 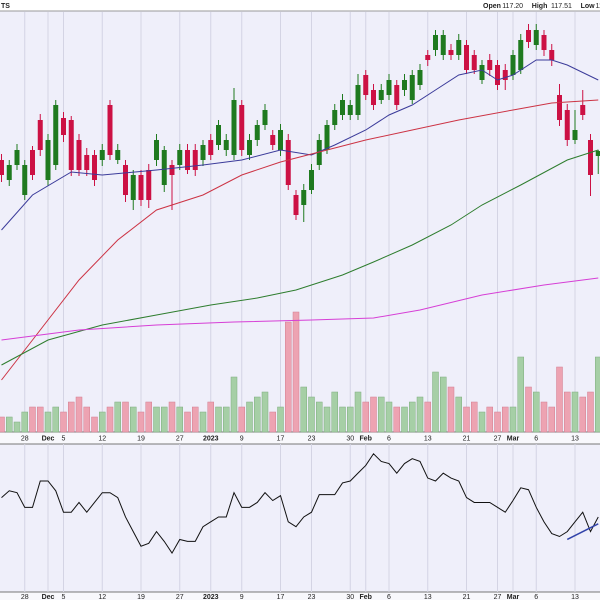 I want to click on trend-line, so click(x=582, y=532).